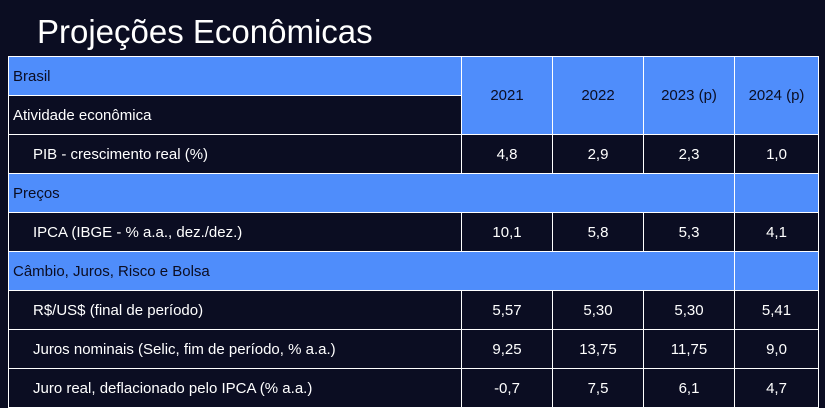 This screenshot has height=408, width=825. What do you see at coordinates (598, 349) in the screenshot?
I see `cell-value: 13,75` at bounding box center [598, 349].